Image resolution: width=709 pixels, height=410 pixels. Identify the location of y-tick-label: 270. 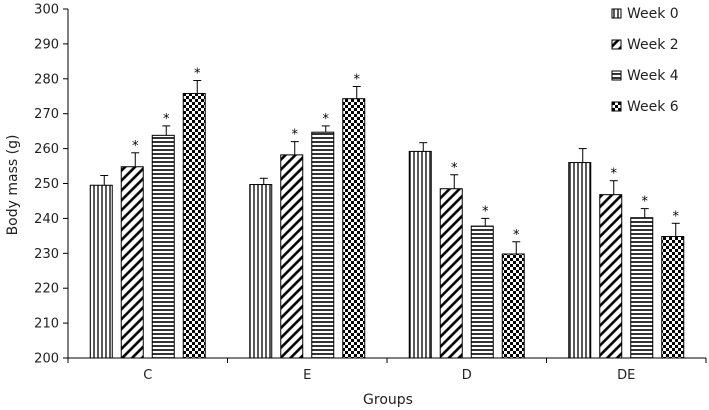
(46, 114).